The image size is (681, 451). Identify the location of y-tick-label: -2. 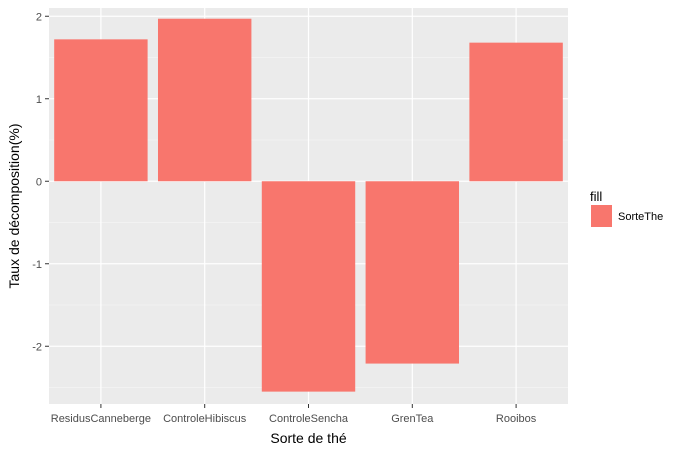
(37, 347).